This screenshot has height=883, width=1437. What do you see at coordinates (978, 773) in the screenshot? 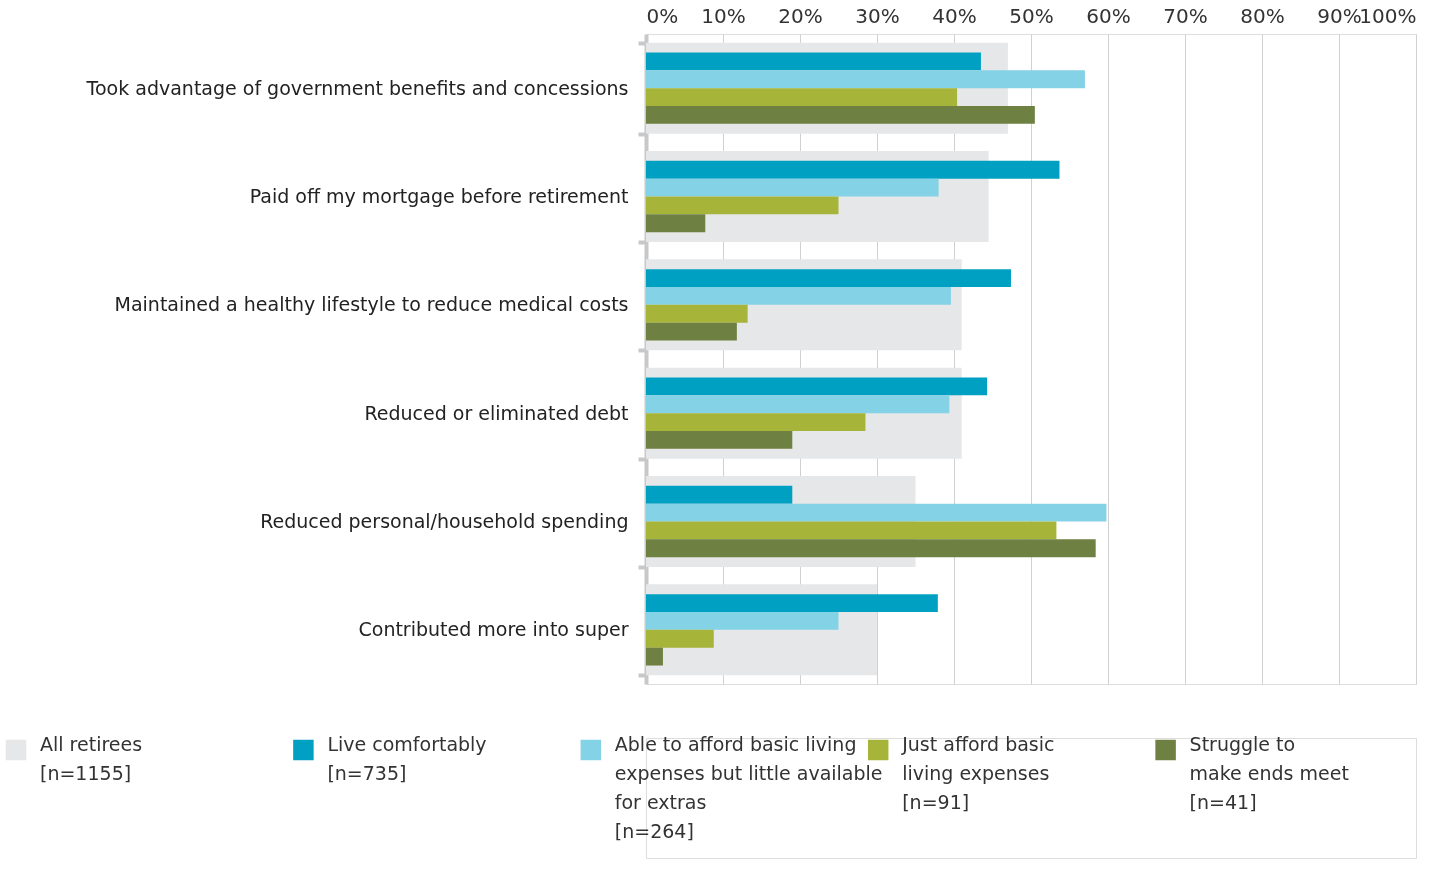
I see `legend-label: Just afford basic living expenses [n=91]` at bounding box center [978, 773].